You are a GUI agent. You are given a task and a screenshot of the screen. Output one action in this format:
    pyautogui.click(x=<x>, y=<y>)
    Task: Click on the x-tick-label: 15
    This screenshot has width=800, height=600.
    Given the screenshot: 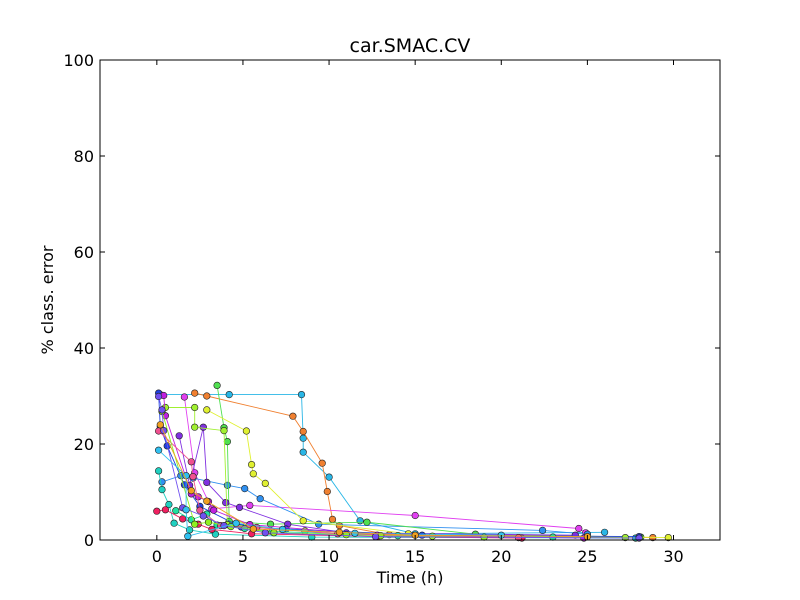 What is the action you would take?
    pyautogui.click(x=415, y=556)
    